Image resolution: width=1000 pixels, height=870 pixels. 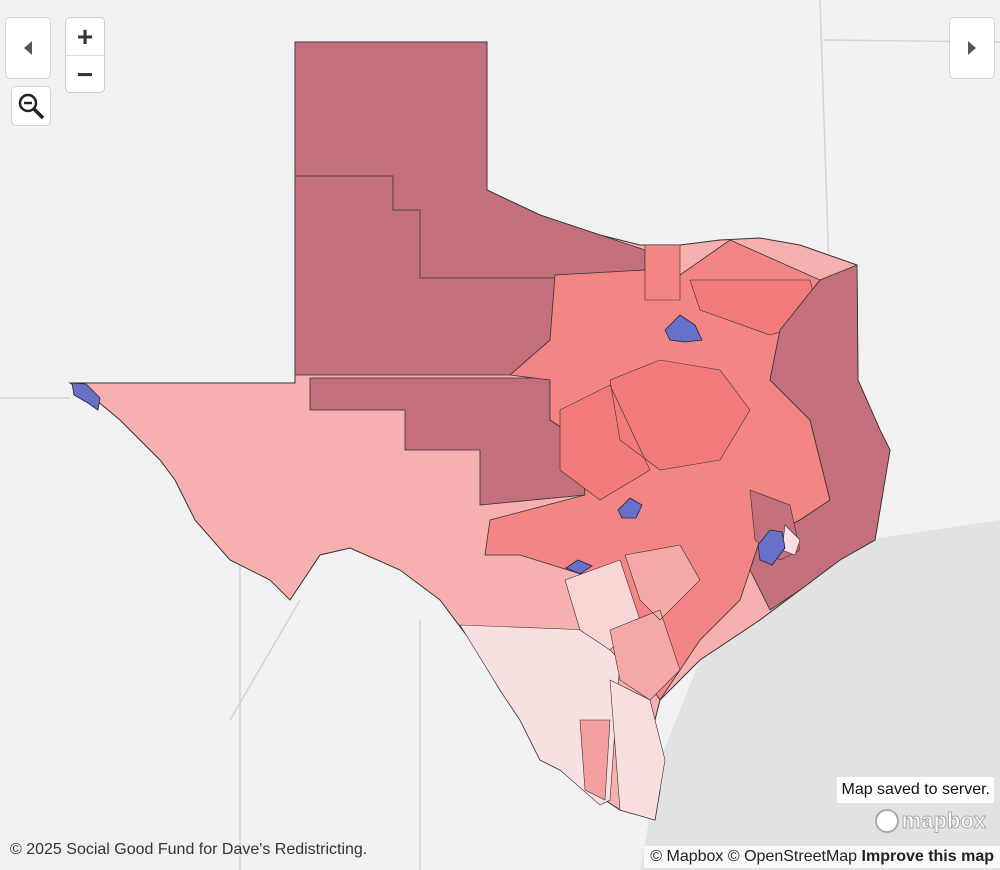 I want to click on logo-text: mapbox, so click(x=943, y=821).